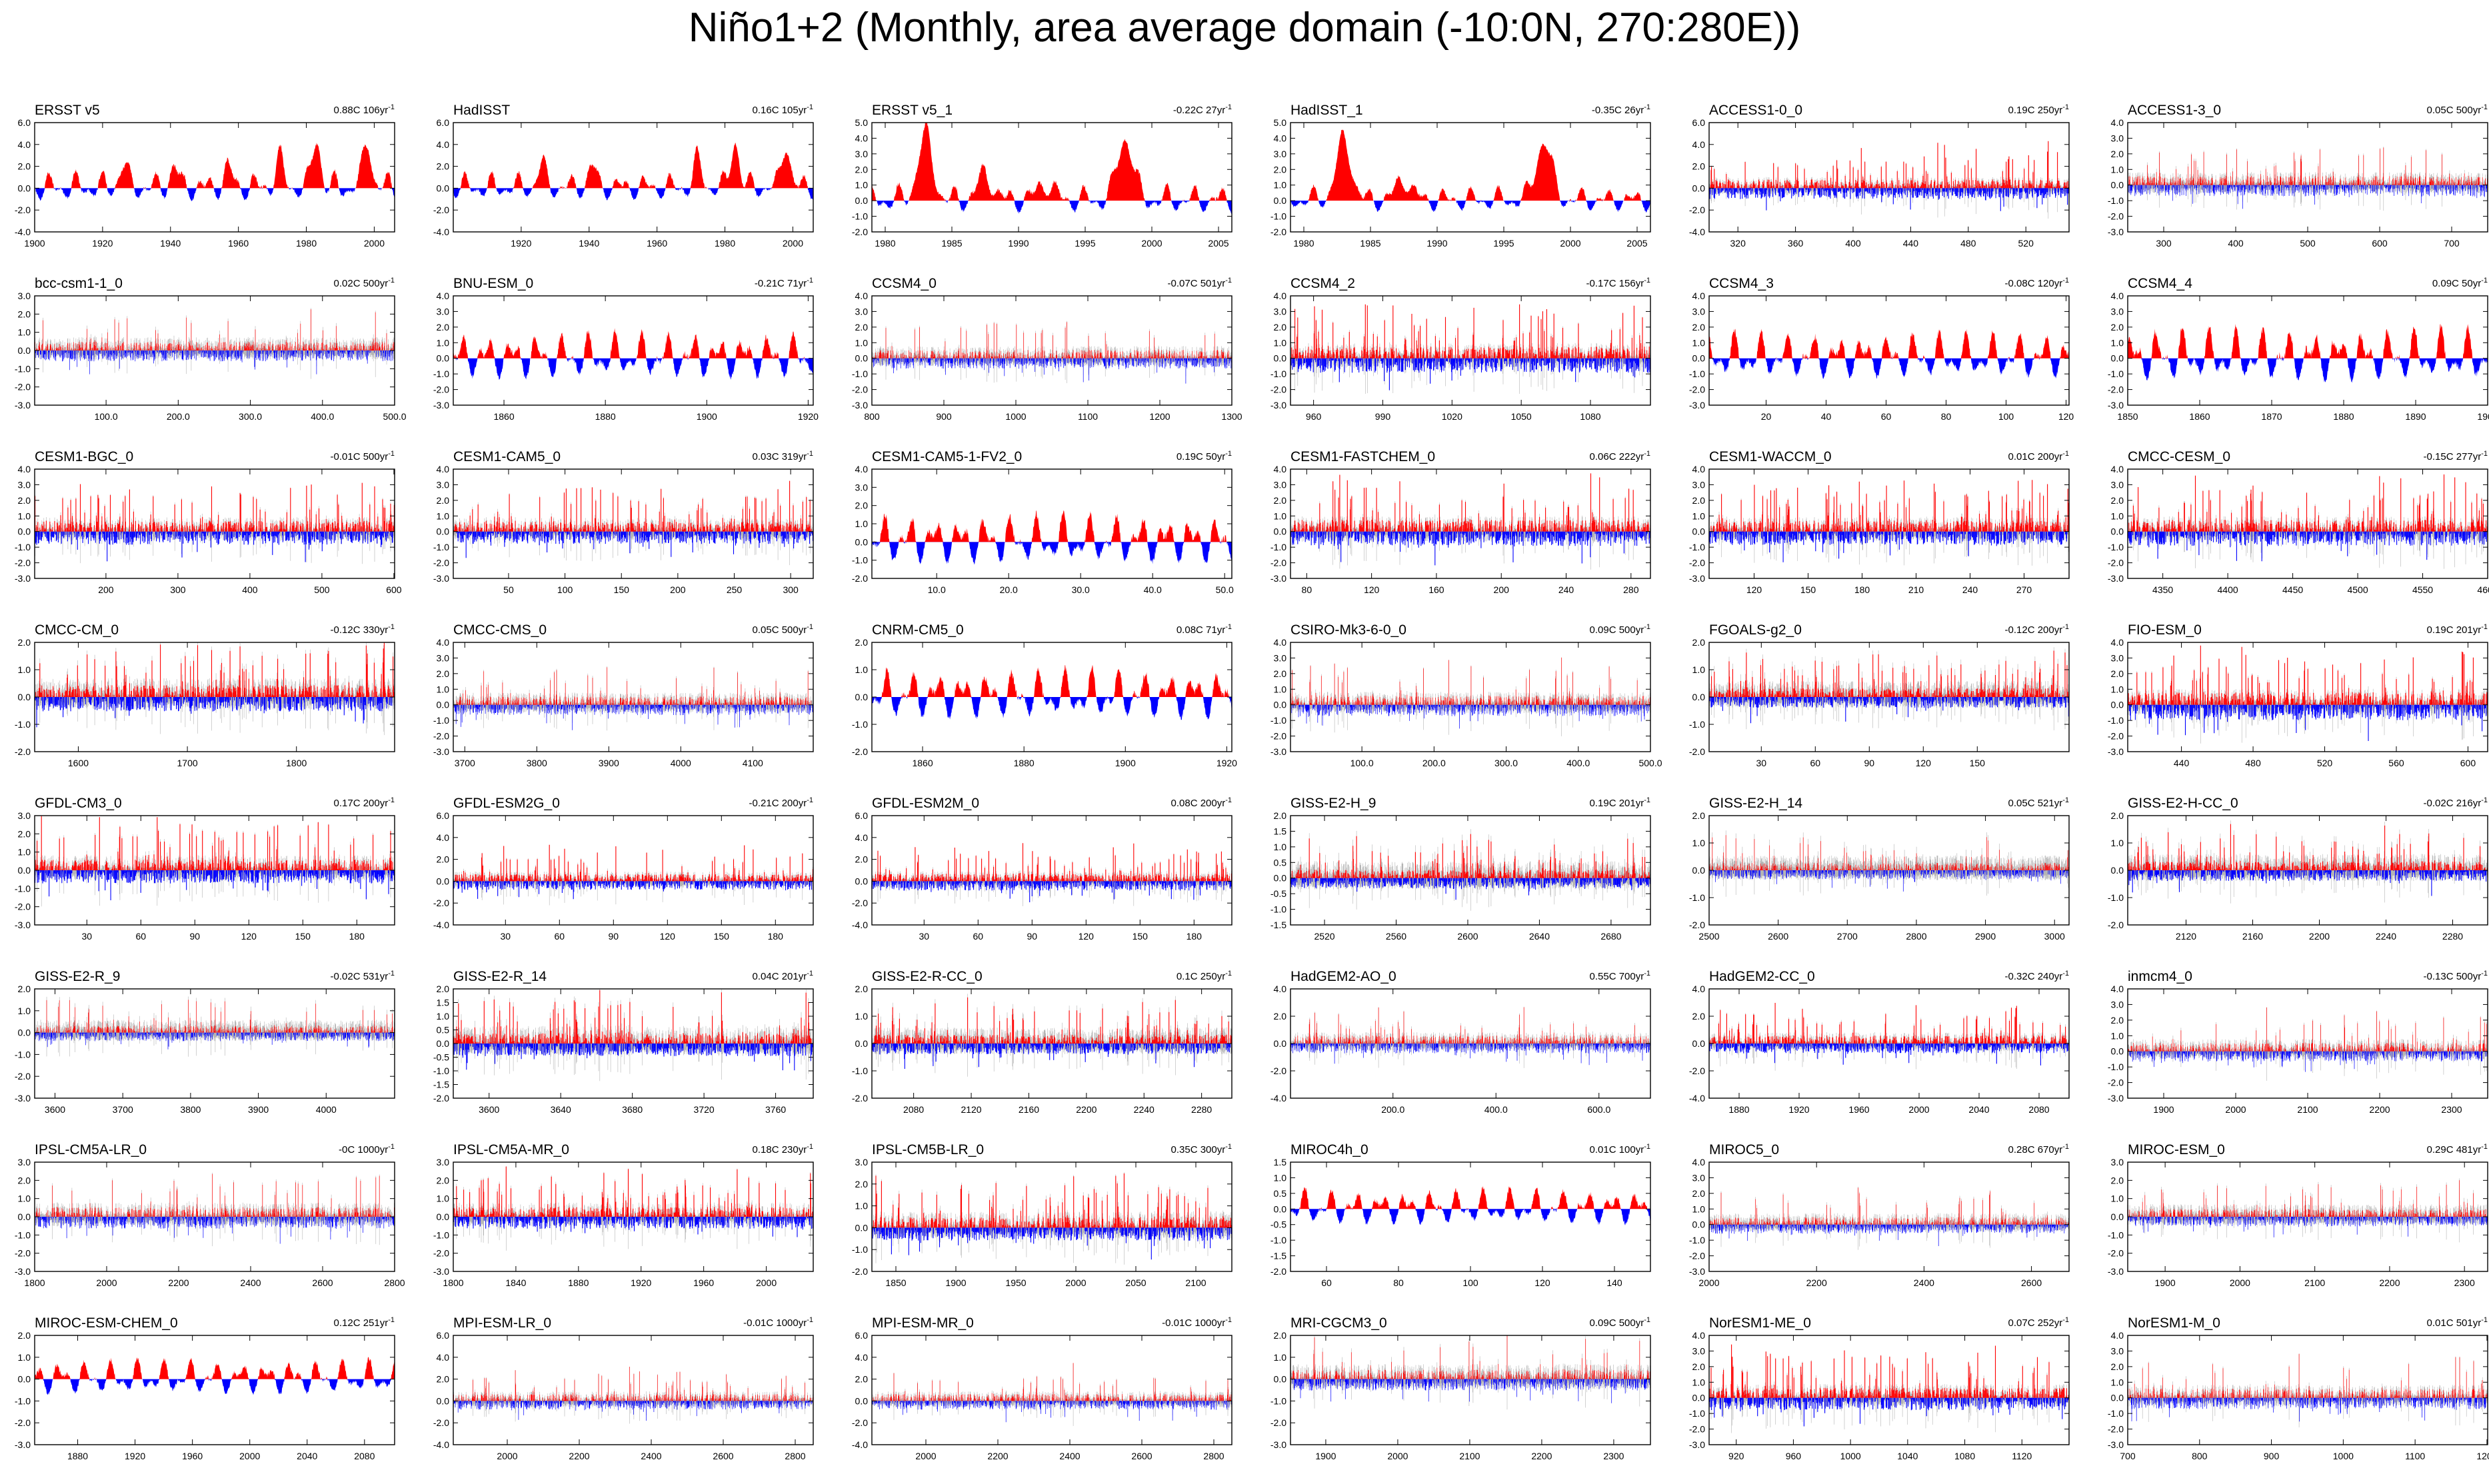  I want to click on panel-title: CCSM4_3, so click(1741, 283).